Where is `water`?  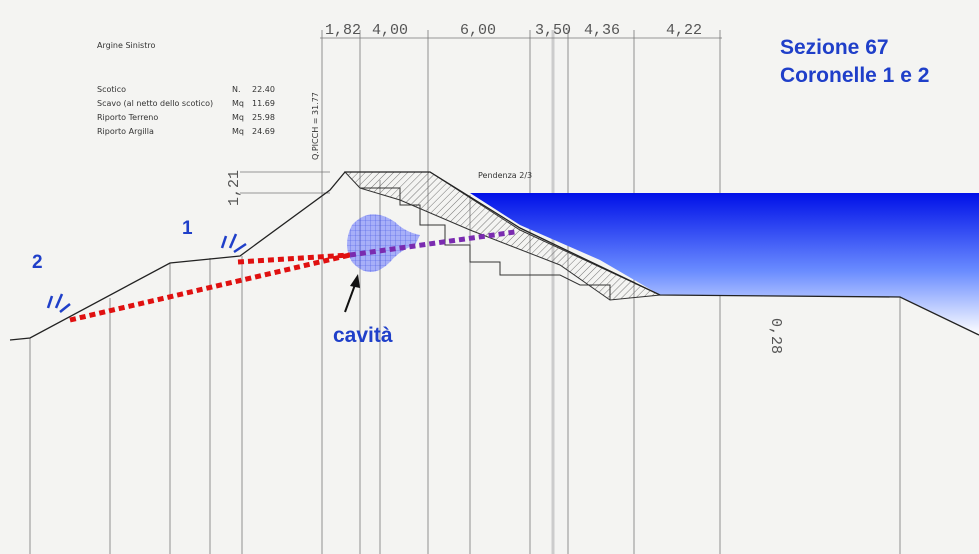
water is located at coordinates (724, 264).